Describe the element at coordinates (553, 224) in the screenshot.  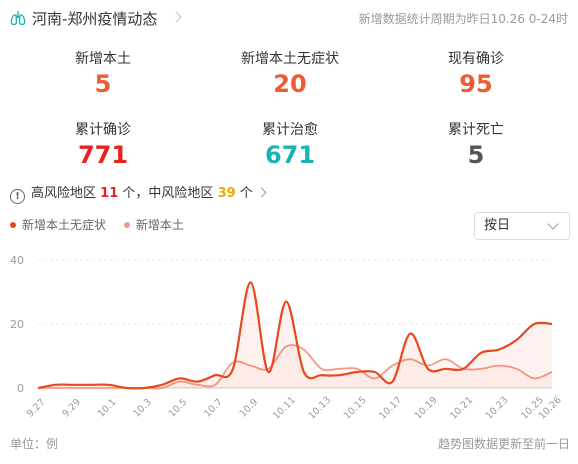
I see `chevron-down-icon` at that location.